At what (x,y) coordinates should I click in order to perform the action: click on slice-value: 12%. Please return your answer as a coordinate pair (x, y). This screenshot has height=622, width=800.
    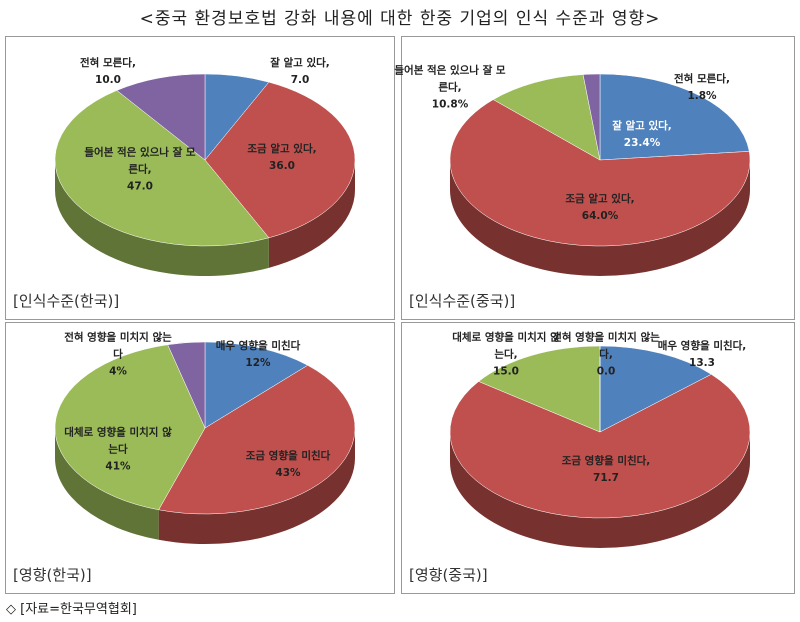
    Looking at the image, I should click on (258, 363).